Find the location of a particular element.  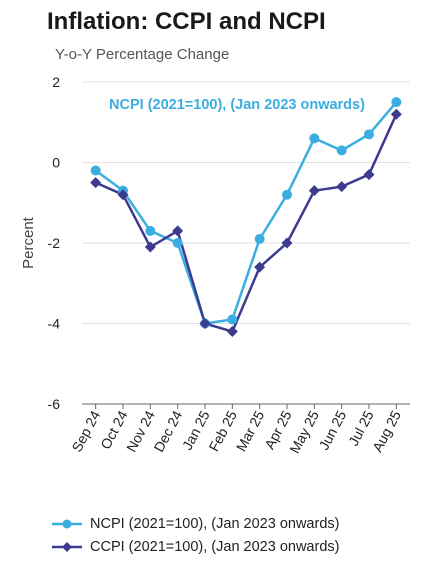

legend-item-ccpi: CCPI (2021=100), (Jan 2023 onwards) is located at coordinates (194, 546).